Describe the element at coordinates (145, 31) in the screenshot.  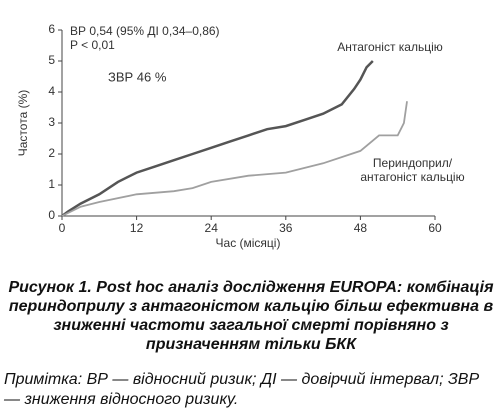
I see `annotation: ВР 0,54 (95% ДІ 0,34–0,86)` at that location.